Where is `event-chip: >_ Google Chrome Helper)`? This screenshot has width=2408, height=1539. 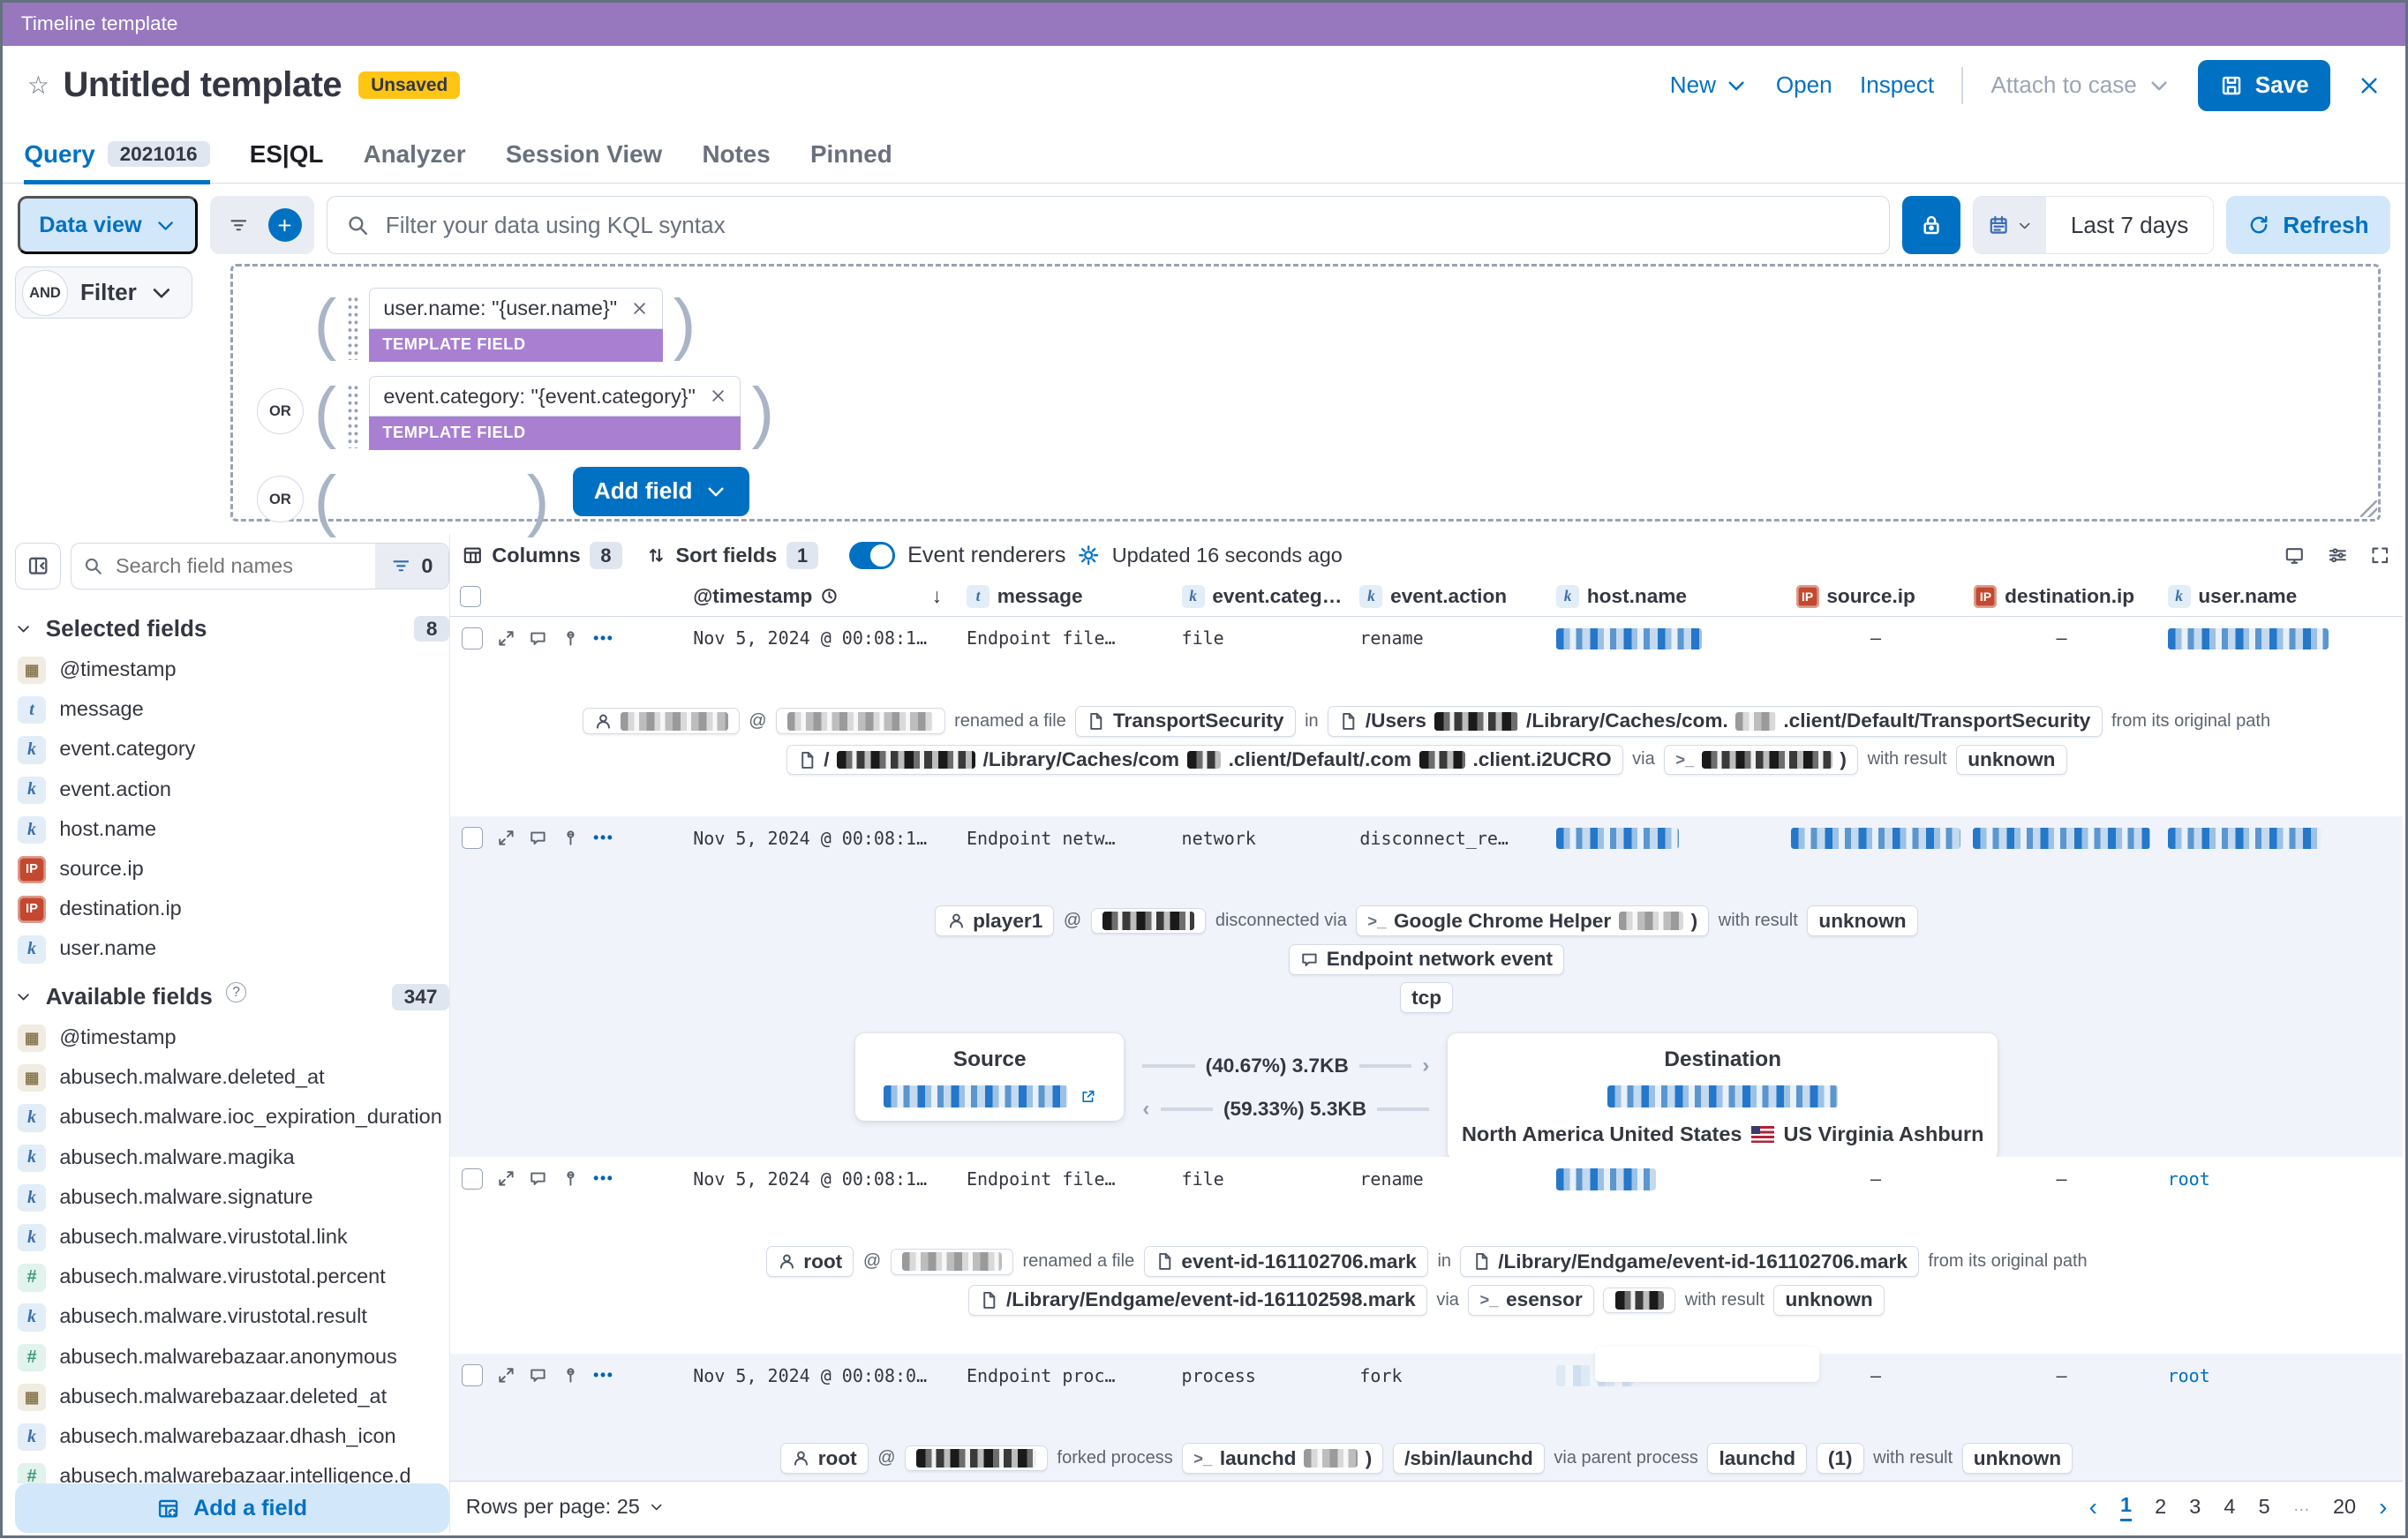
event-chip: >_ Google Chrome Helper) is located at coordinates (1533, 921).